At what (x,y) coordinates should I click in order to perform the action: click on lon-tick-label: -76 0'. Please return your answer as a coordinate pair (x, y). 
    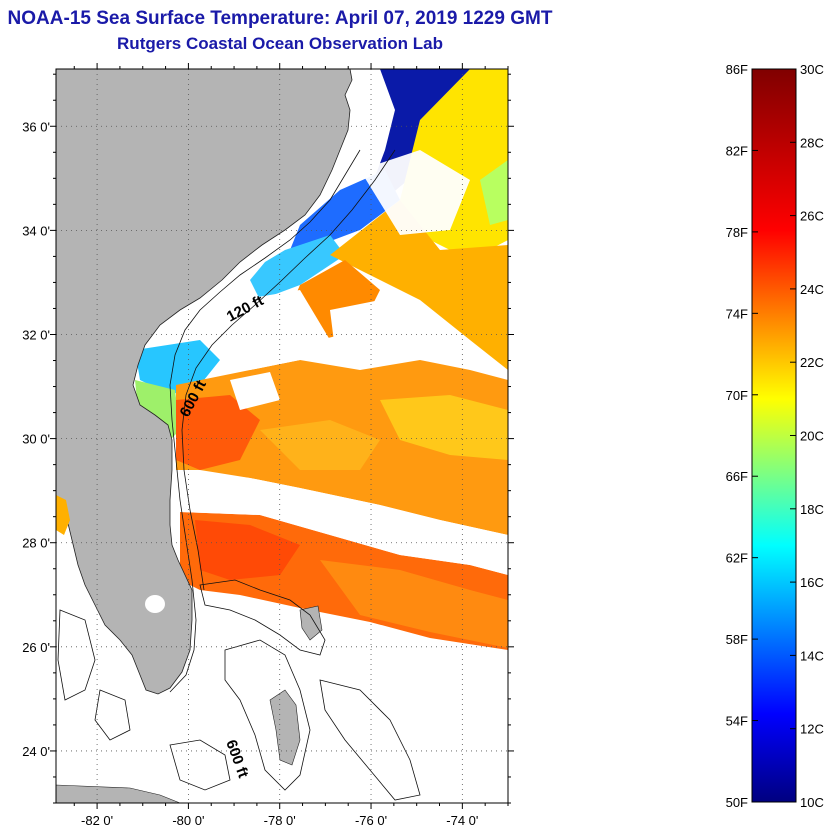
    Looking at the image, I should click on (371, 820).